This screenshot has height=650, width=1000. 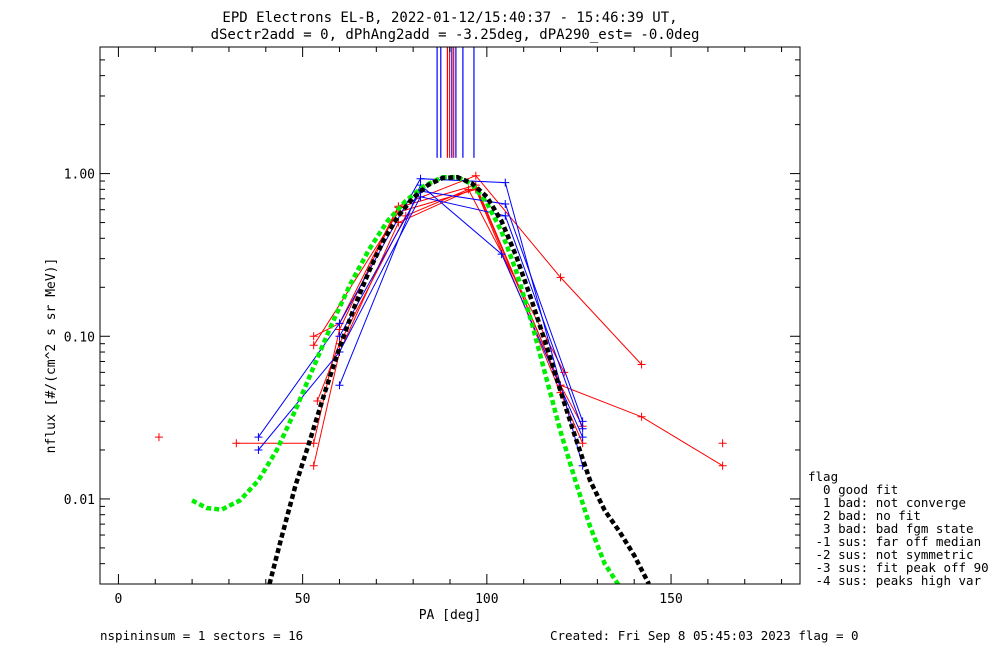 What do you see at coordinates (303, 599) in the screenshot?
I see `x-tick-label-1: 50` at bounding box center [303, 599].